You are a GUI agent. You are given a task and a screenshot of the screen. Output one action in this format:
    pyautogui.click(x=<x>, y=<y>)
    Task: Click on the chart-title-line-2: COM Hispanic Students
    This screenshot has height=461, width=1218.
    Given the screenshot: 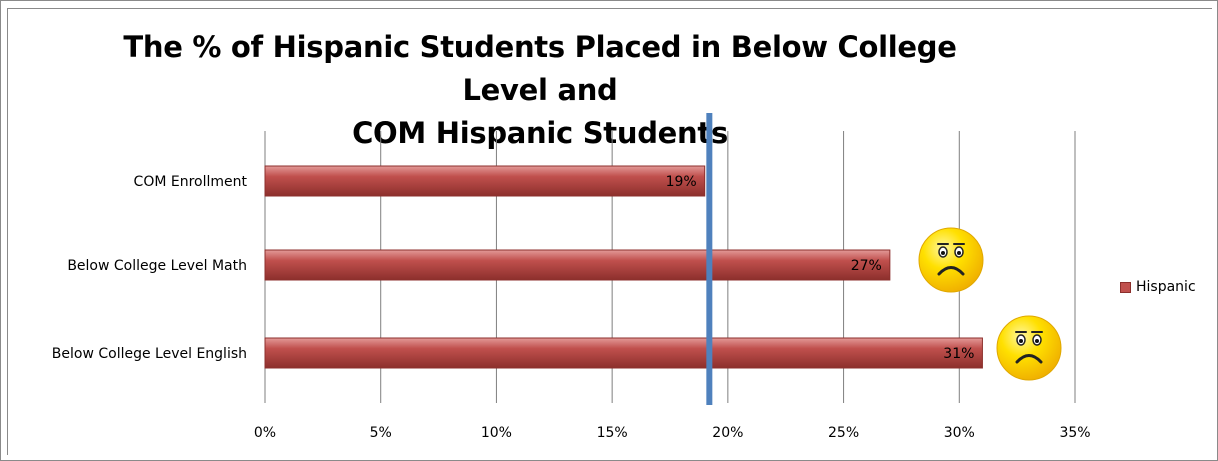 What is the action you would take?
    pyautogui.click(x=540, y=133)
    